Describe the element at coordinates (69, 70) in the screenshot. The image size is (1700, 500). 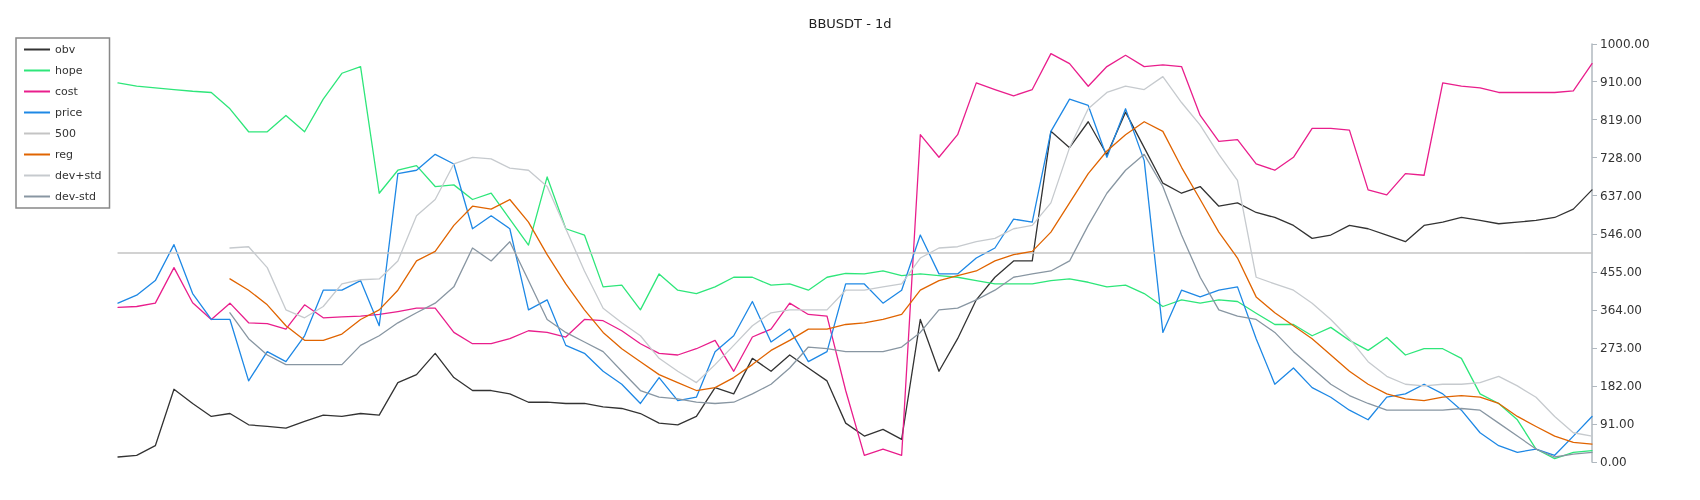
I see `legend-label: hope` at that location.